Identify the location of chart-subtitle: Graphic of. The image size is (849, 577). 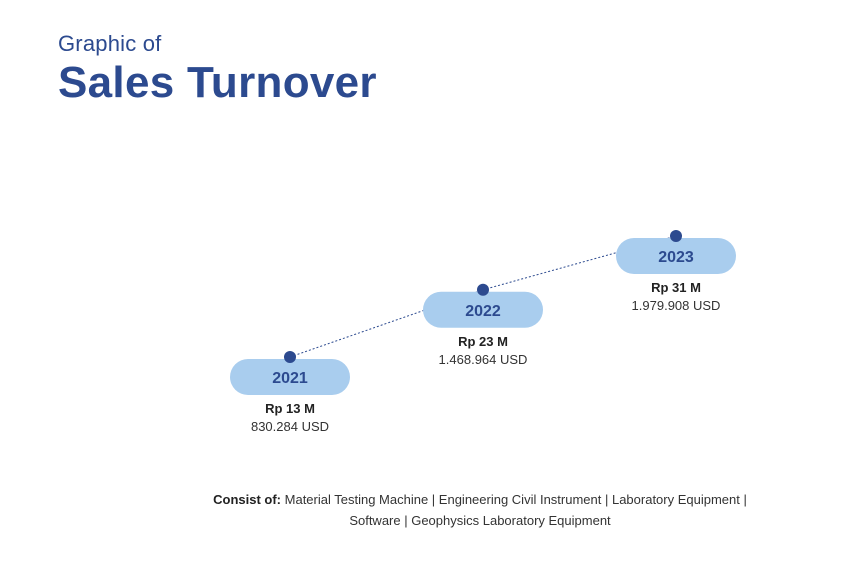
(110, 43).